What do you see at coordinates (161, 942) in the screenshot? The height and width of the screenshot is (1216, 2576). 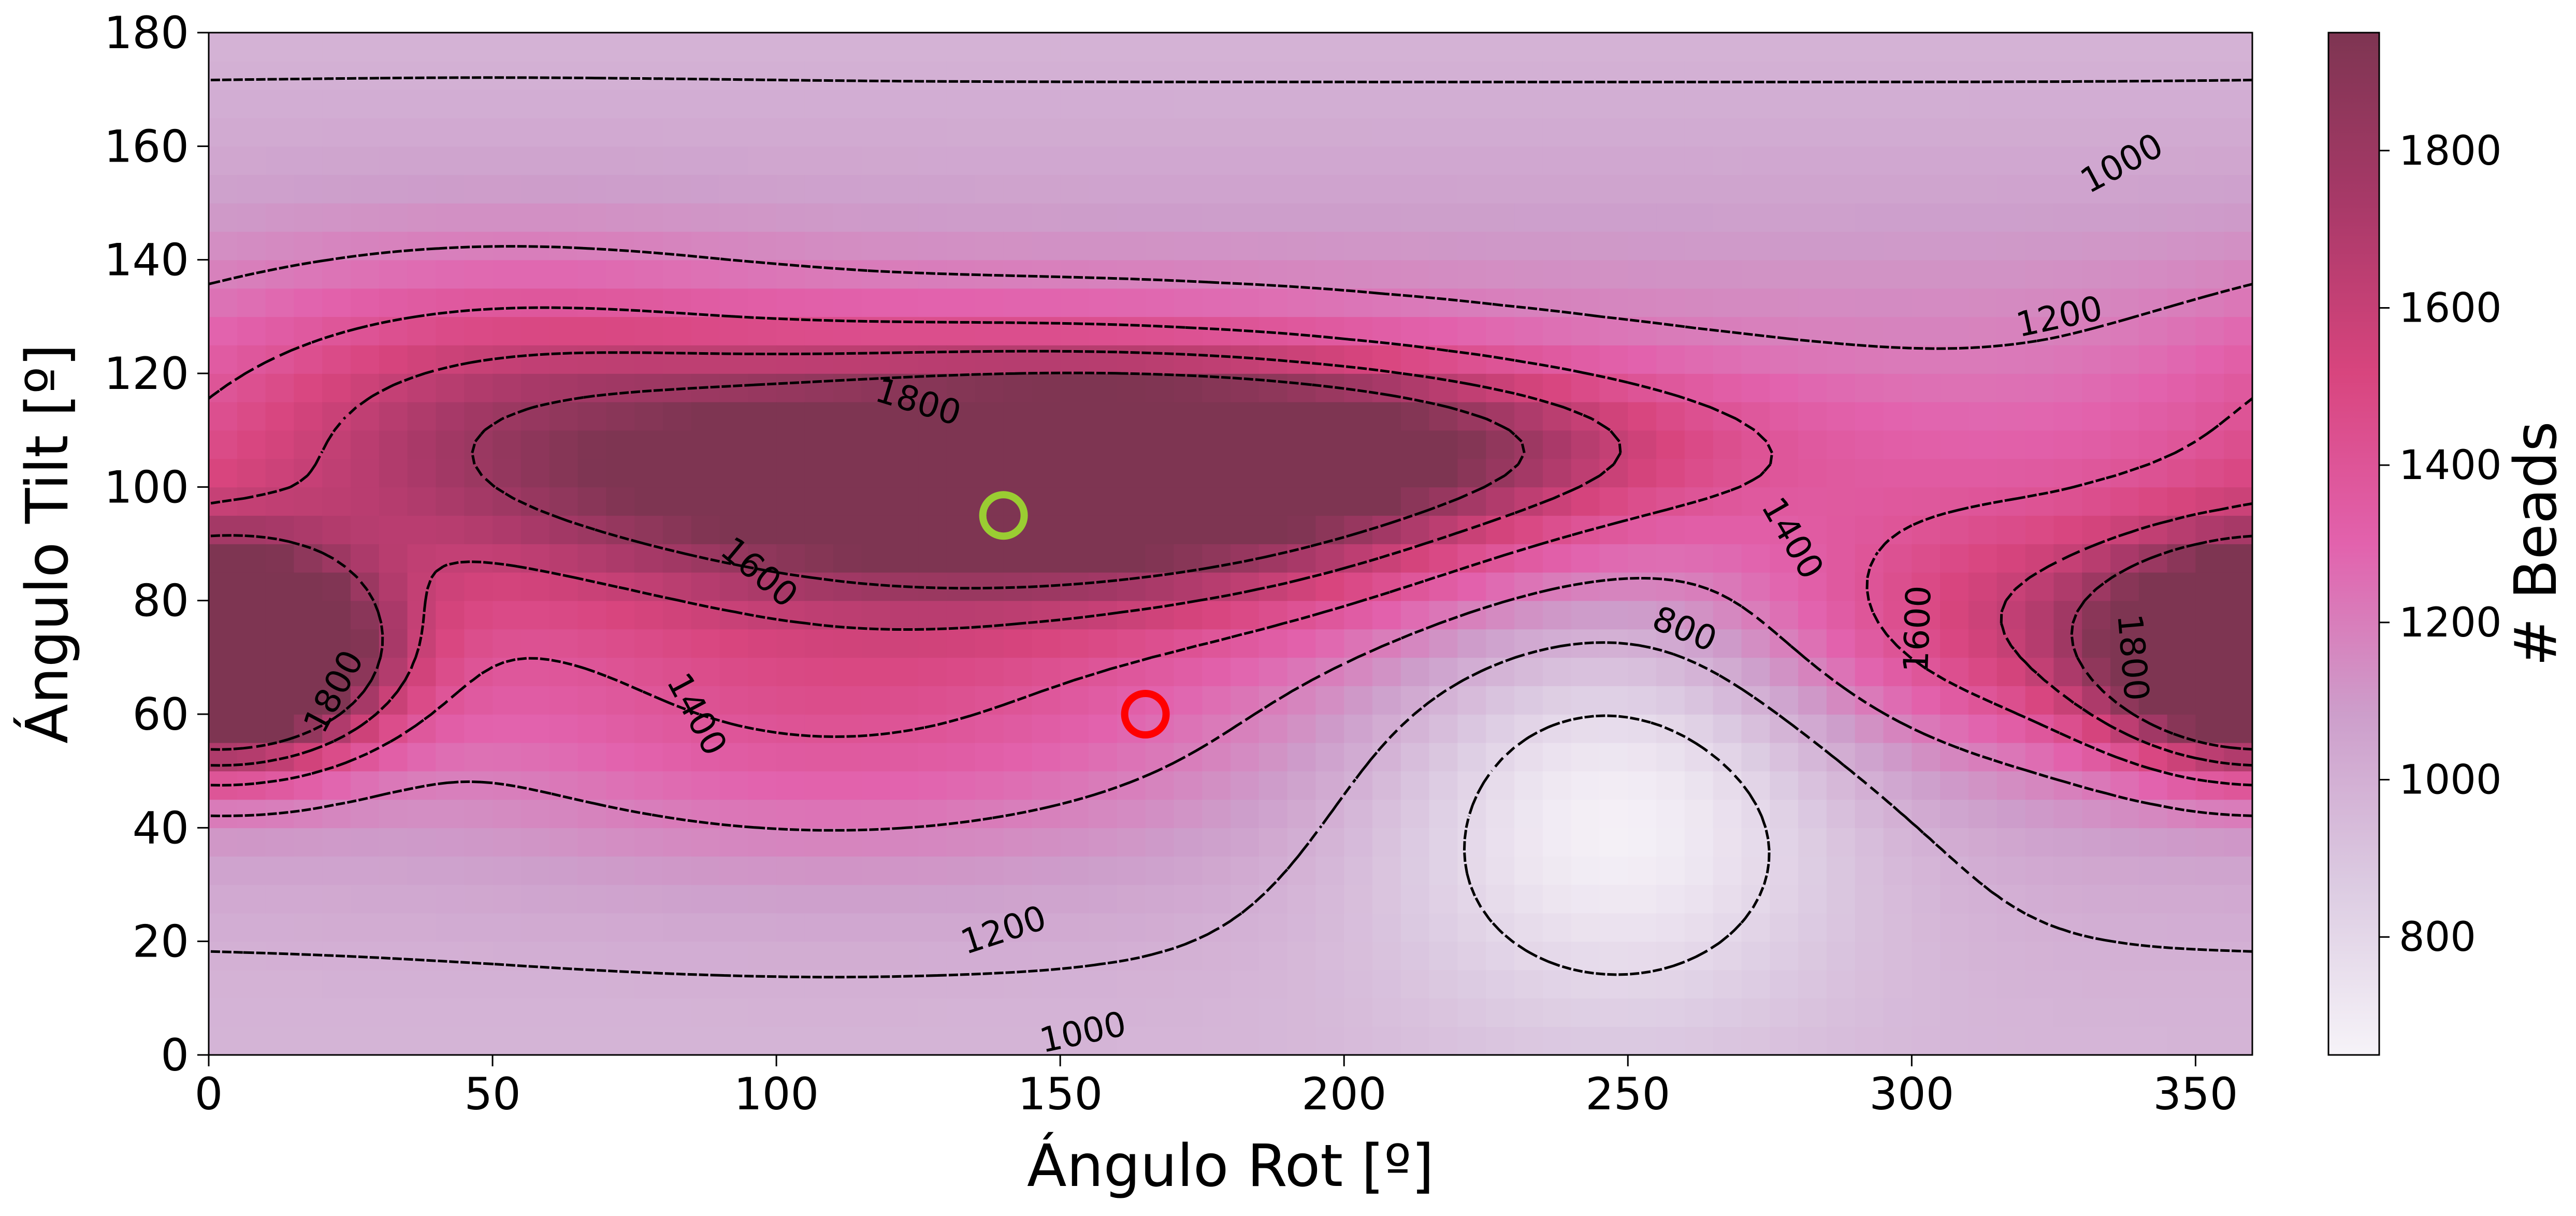 I see `y-tick-label: 20` at bounding box center [161, 942].